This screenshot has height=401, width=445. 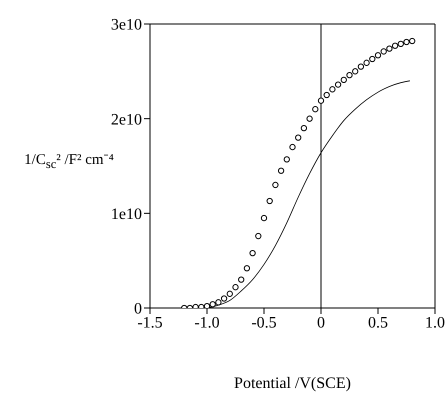 I want to click on x-tick-label: -1.0, so click(x=207, y=323).